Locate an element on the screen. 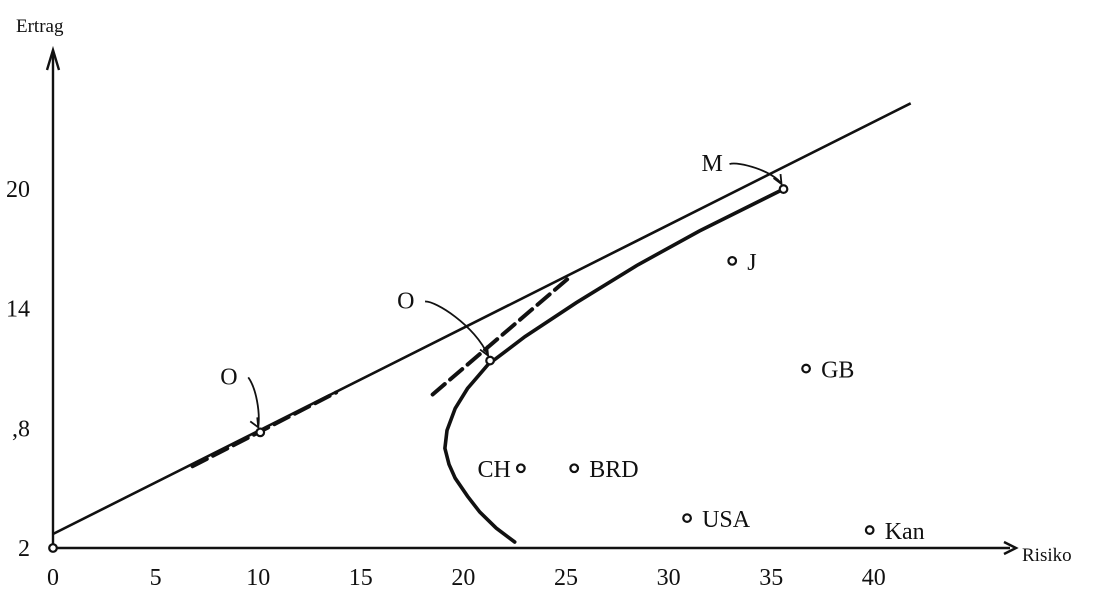 Image resolution: width=1105 pixels, height=594 pixels. point-label: GB is located at coordinates (837, 371).